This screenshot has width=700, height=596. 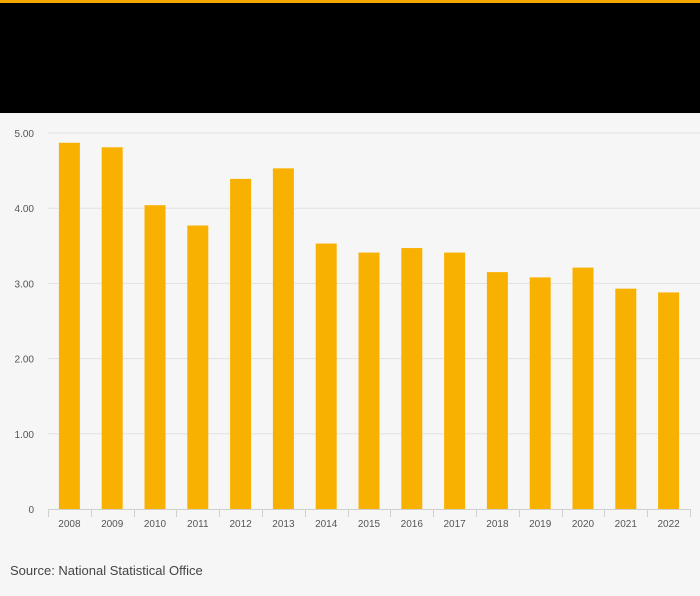 I want to click on bar-2020, so click(x=583, y=388).